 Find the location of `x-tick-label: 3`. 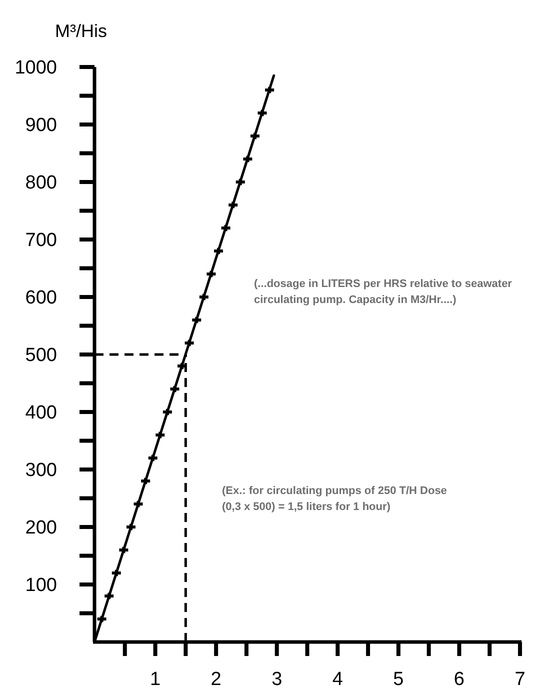

x-tick-label: 3 is located at coordinates (277, 679).